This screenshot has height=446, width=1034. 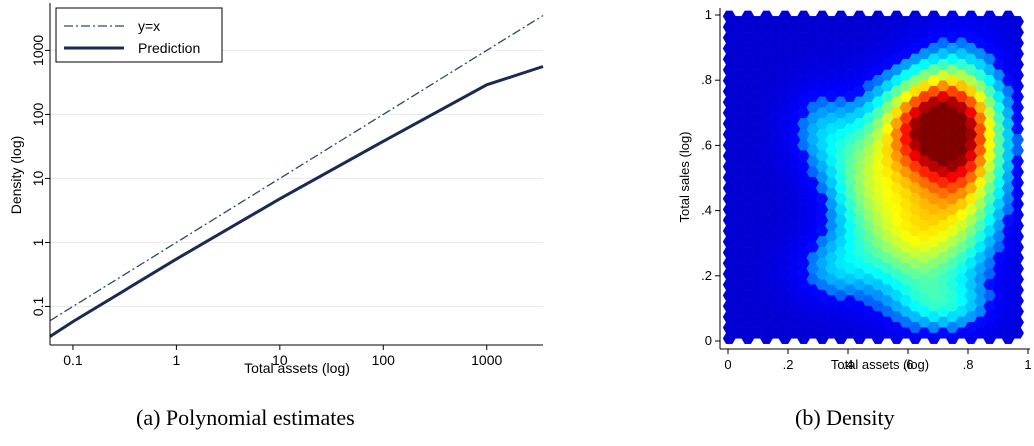 What do you see at coordinates (486, 360) in the screenshot?
I see `x-tick-label: 1000` at bounding box center [486, 360].